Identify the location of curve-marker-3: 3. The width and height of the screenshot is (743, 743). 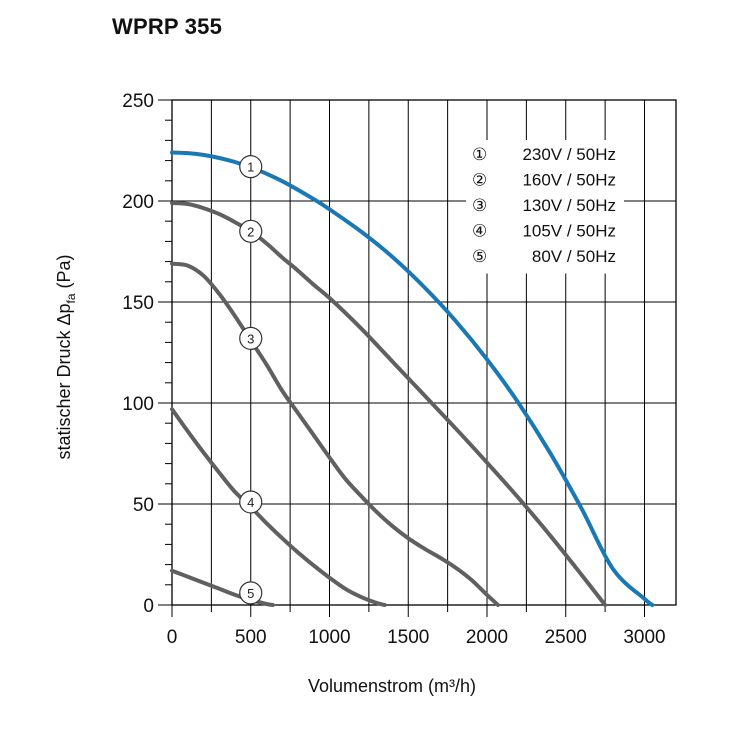
(251, 338).